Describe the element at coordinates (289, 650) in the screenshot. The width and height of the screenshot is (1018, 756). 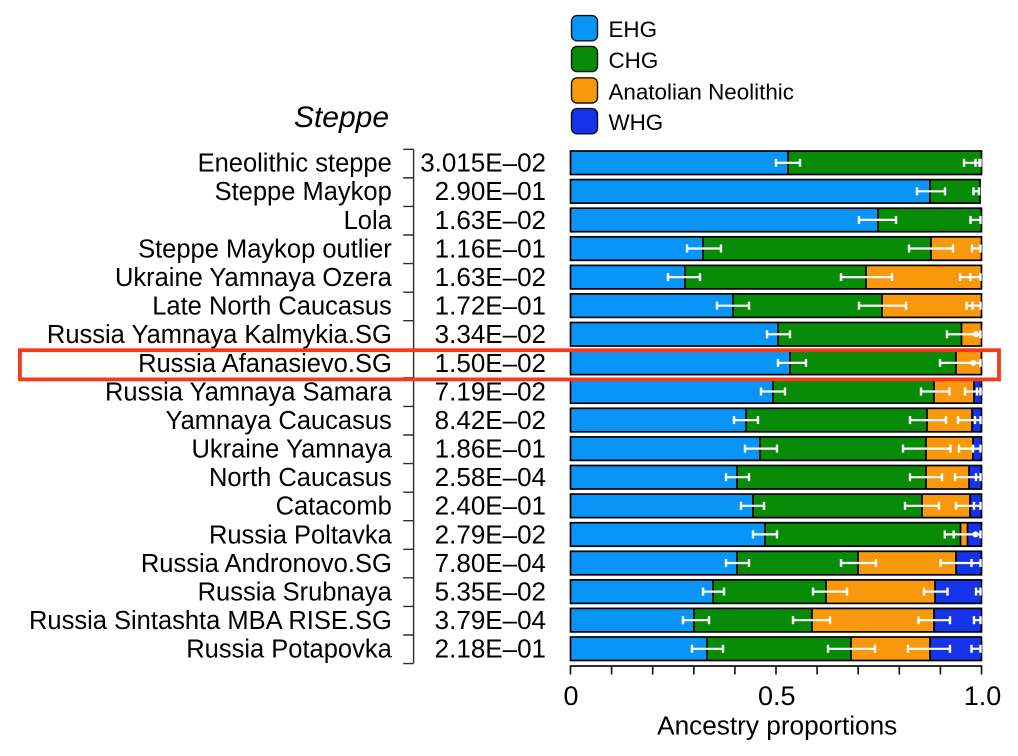
I see `svg-text: Russia Potapovka` at that location.